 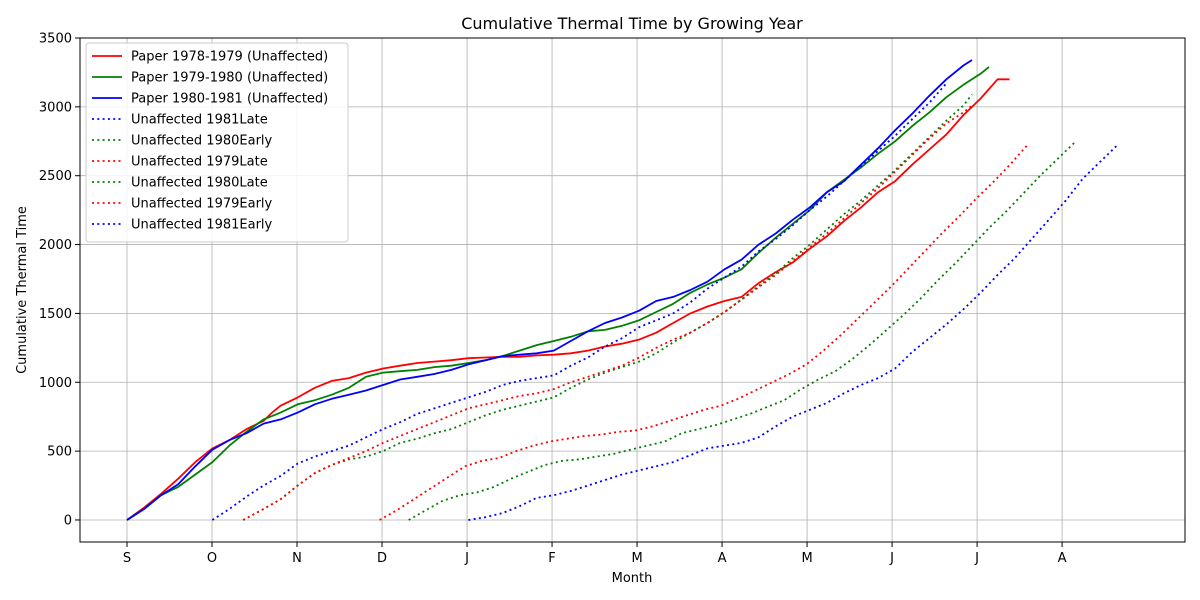 What do you see at coordinates (59, 280) in the screenshot?
I see `y-ticks: 0 500 1000 1500 2000 2500 3000 3500` at bounding box center [59, 280].